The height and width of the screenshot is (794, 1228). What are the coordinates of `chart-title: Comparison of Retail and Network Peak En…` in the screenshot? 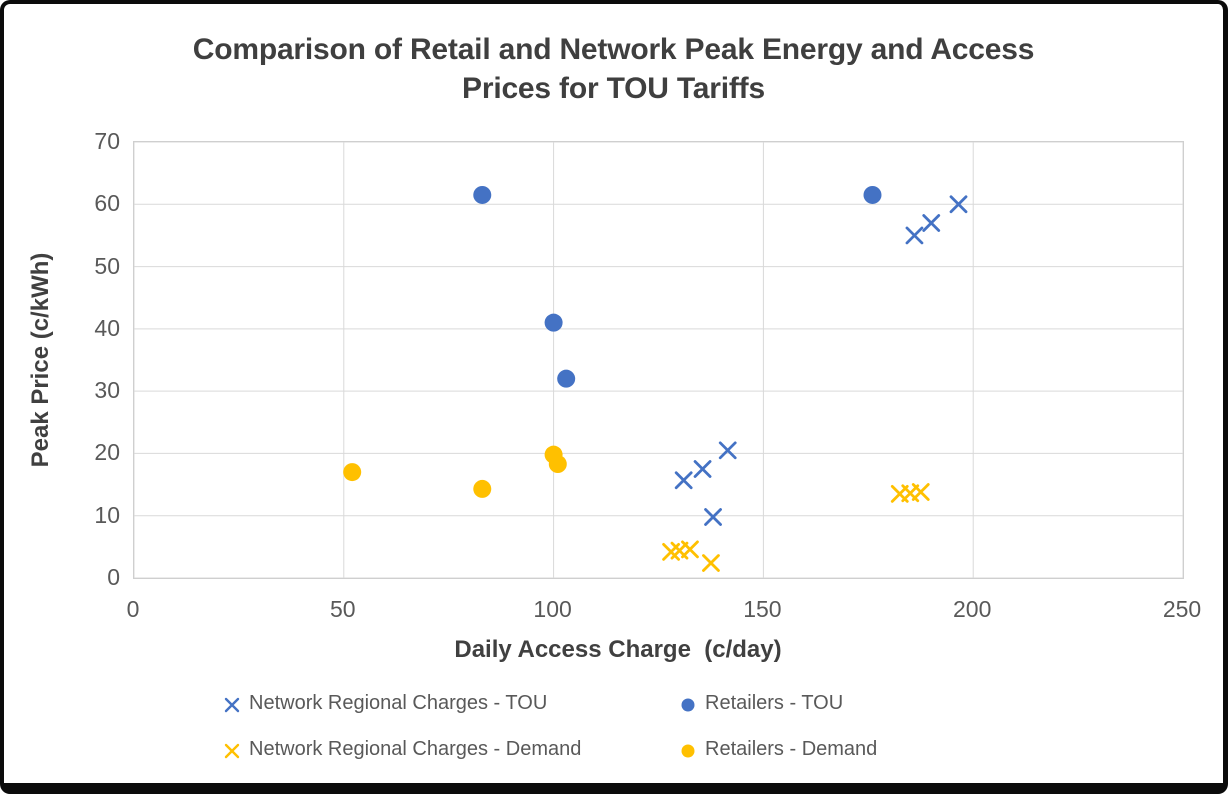 It's located at (613, 69).